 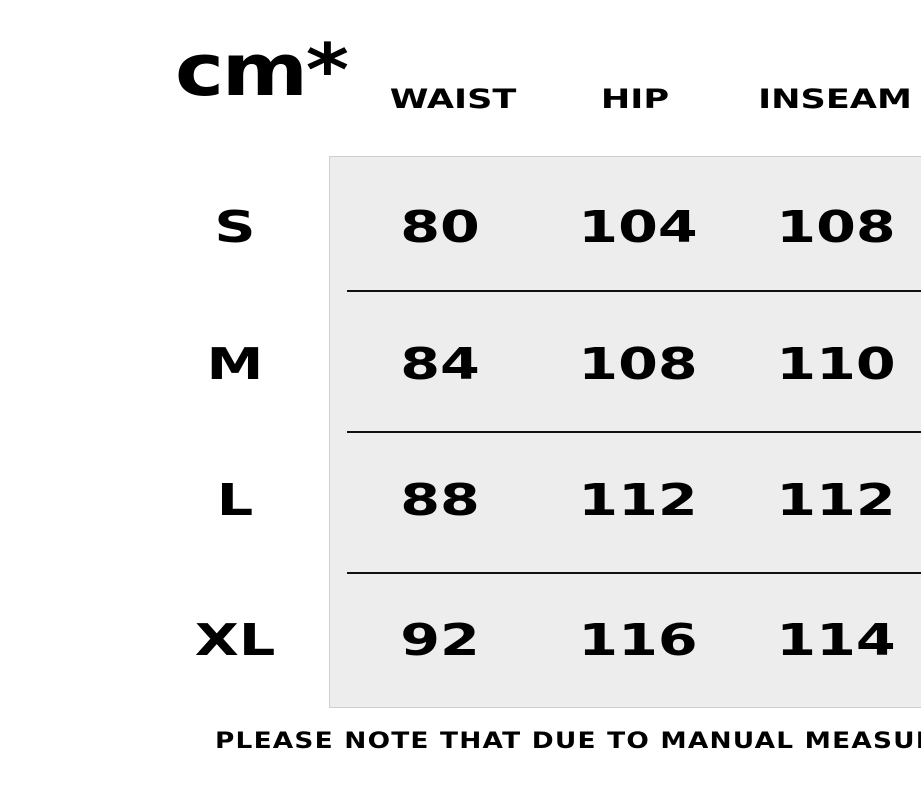 I want to click on table-cell-inseam: 114, so click(x=836, y=640).